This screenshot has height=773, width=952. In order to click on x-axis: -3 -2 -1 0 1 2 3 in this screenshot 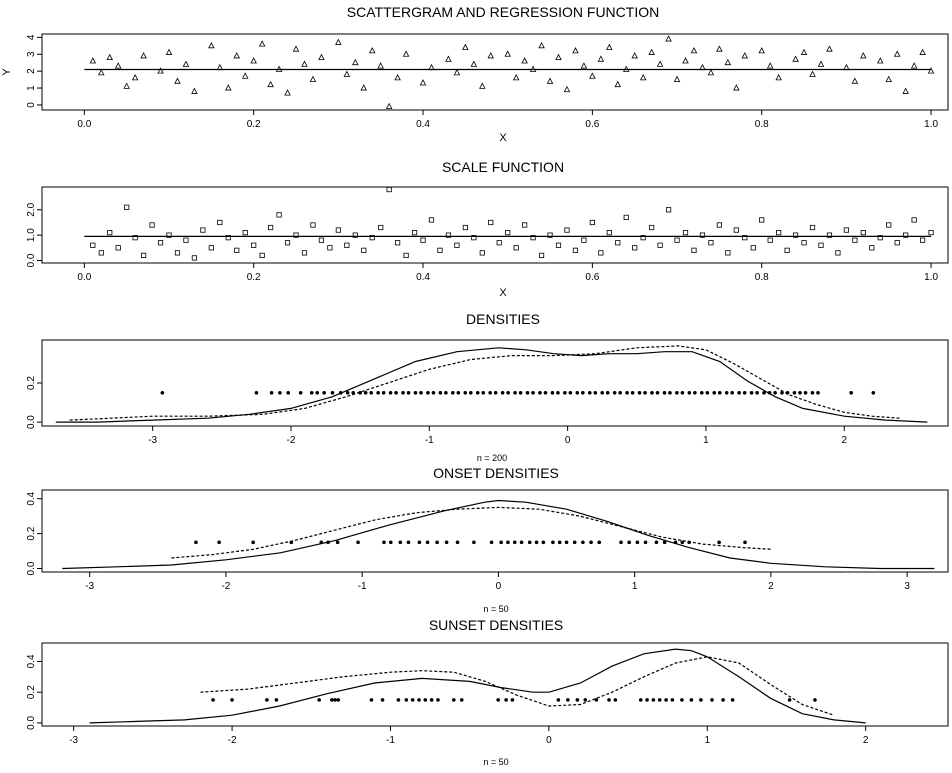, I will do `click(497, 582)`.